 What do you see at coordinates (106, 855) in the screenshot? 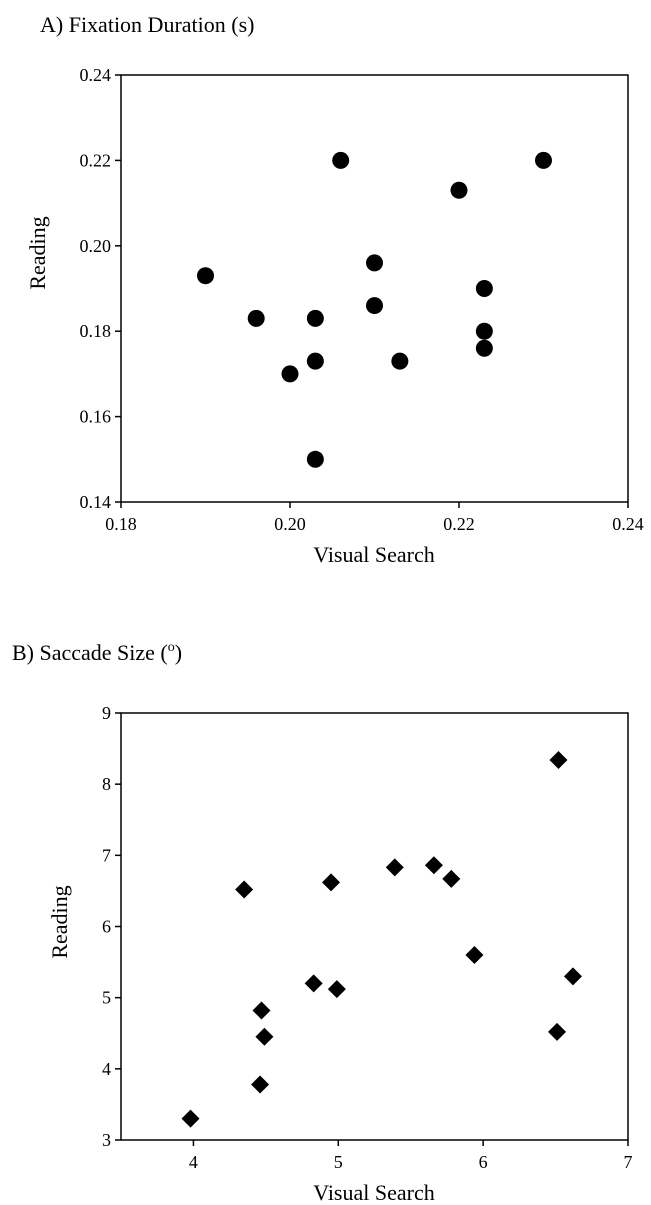
I see `panel-b-y-tick-label: 7` at bounding box center [106, 855].